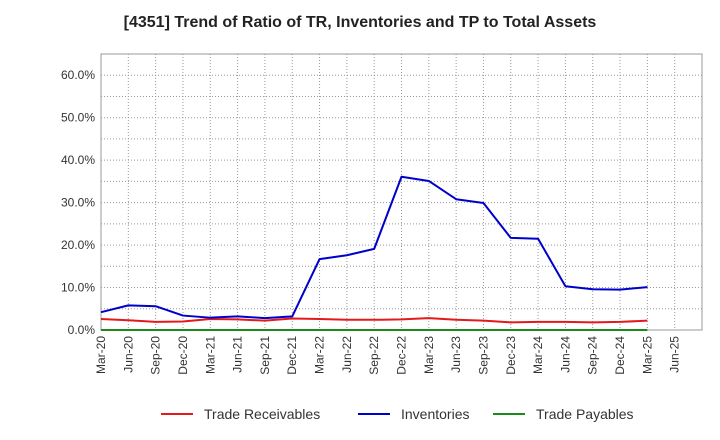 The image size is (720, 440). What do you see at coordinates (429, 355) in the screenshot?
I see `x-tick-label: Mar-23` at bounding box center [429, 355].